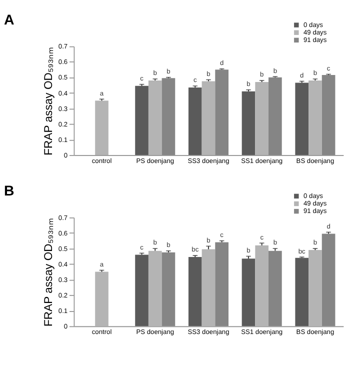 The height and width of the screenshot is (374, 347). I want to click on chart-title: B, so click(9, 192).